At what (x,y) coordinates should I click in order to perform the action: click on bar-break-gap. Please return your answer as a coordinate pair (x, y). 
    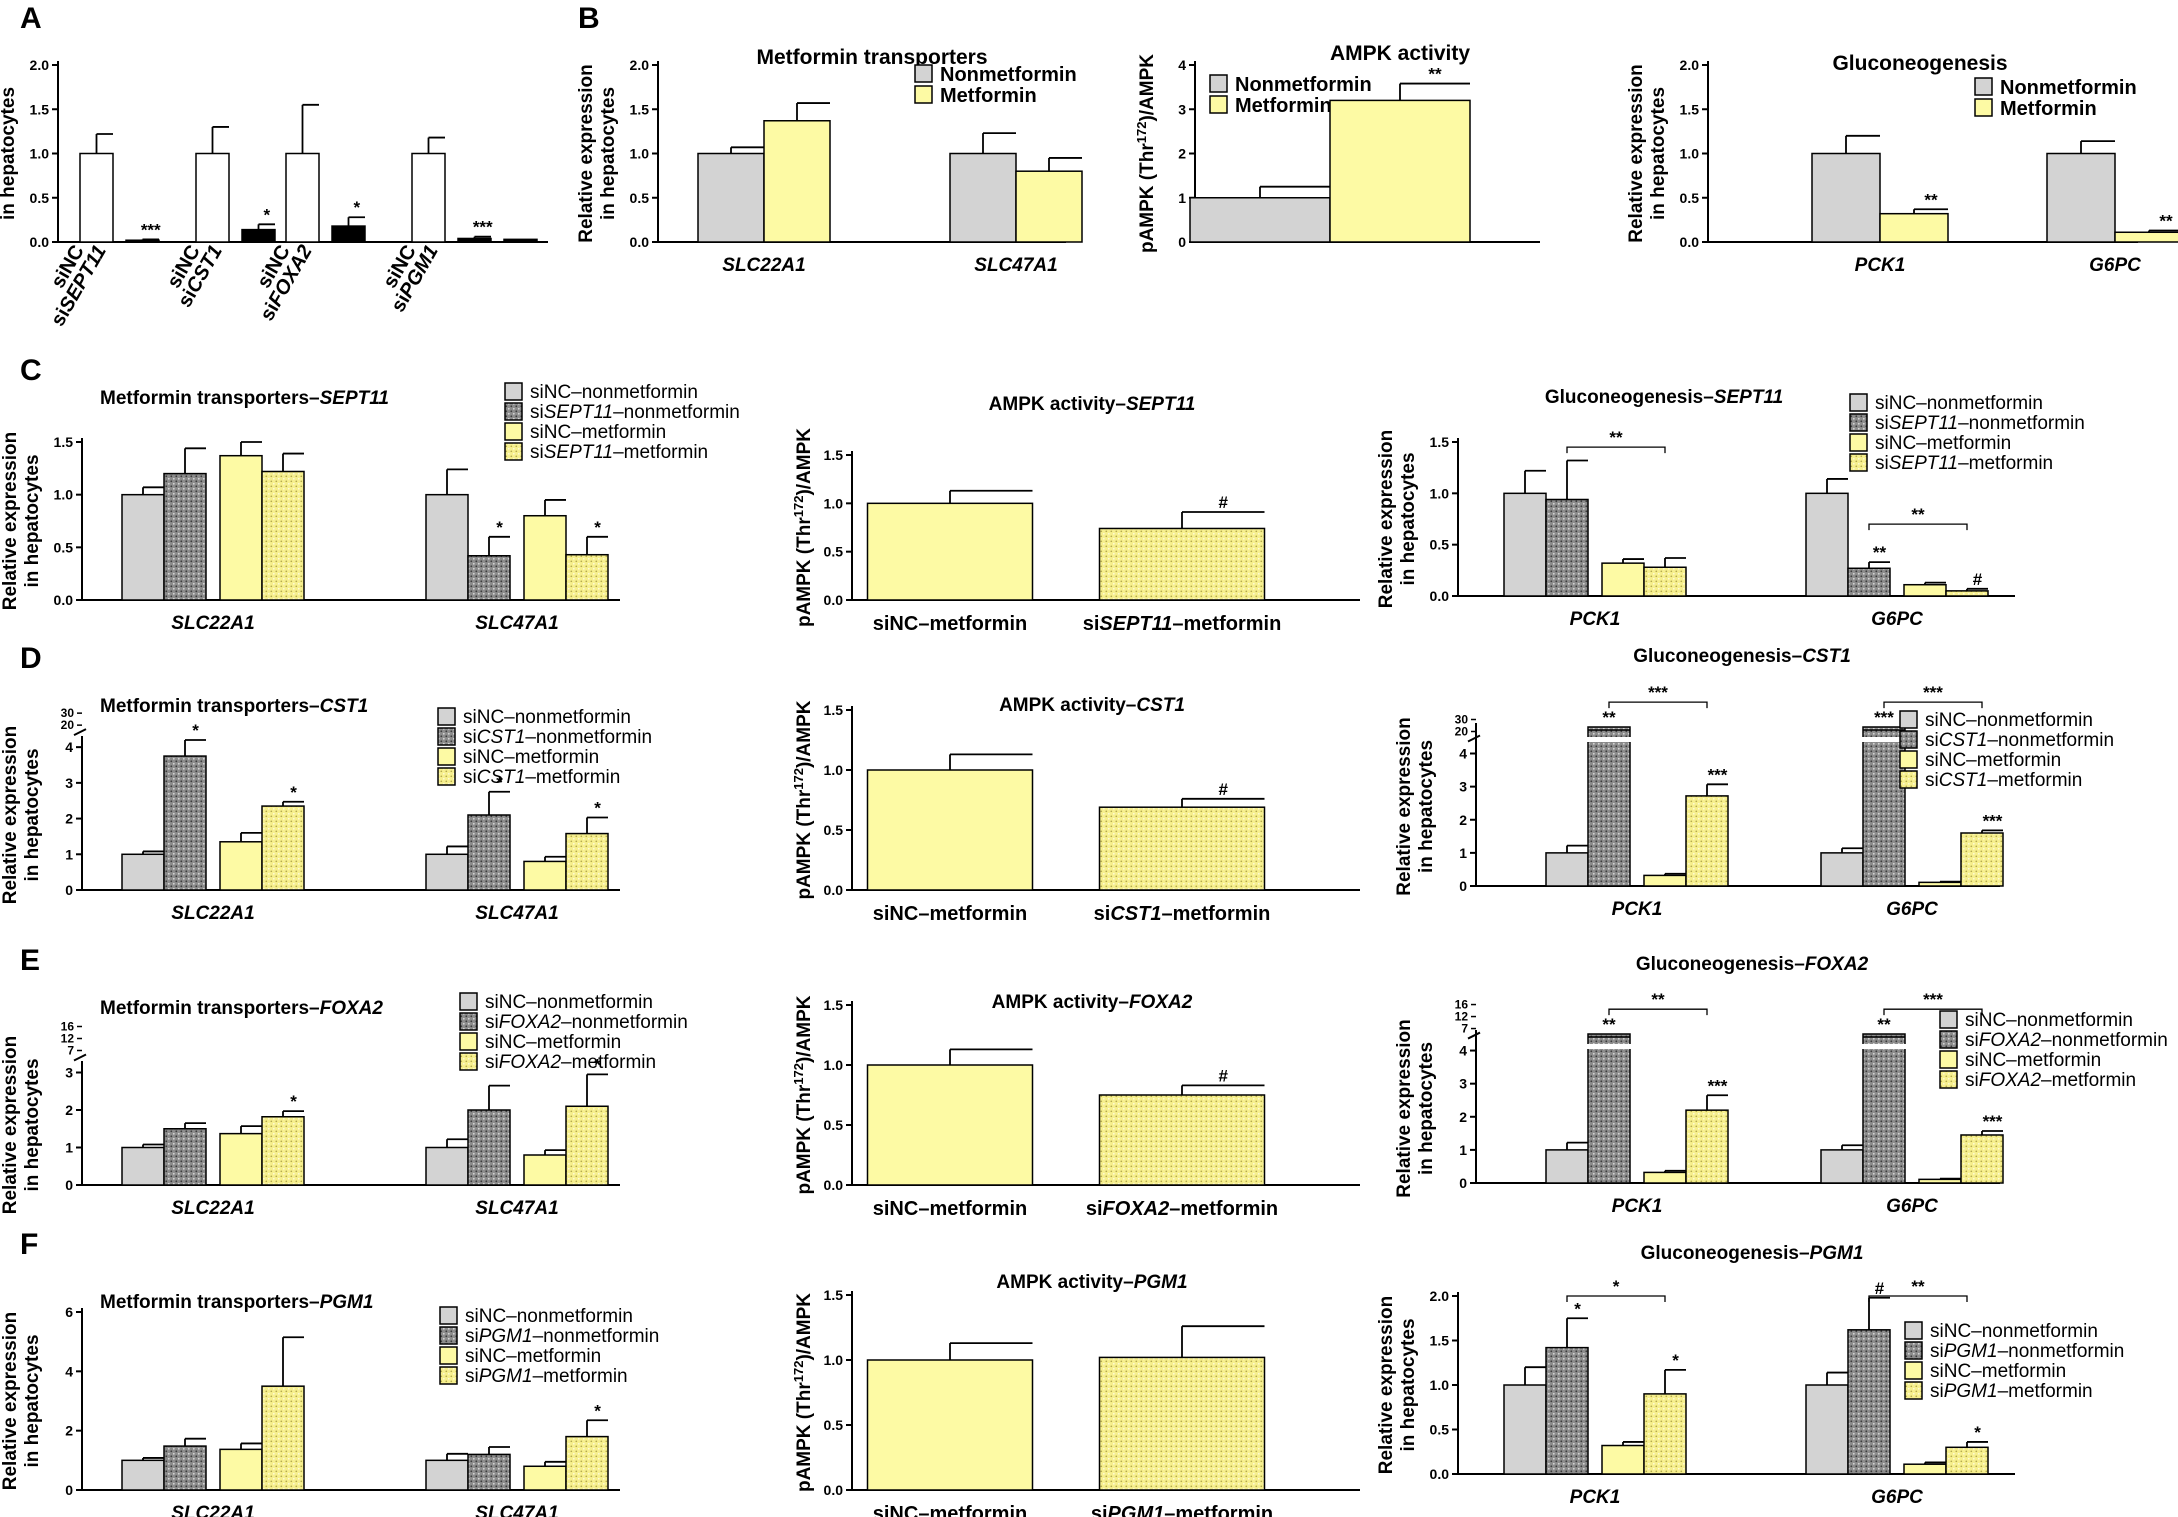
    Looking at the image, I should click on (1609, 1046).